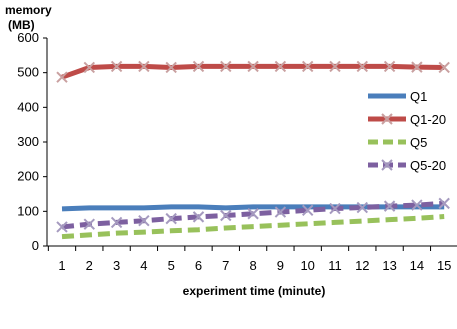 This screenshot has width=457, height=329. Describe the element at coordinates (397, 96) in the screenshot. I see `legend-item-q1: Q1` at that location.